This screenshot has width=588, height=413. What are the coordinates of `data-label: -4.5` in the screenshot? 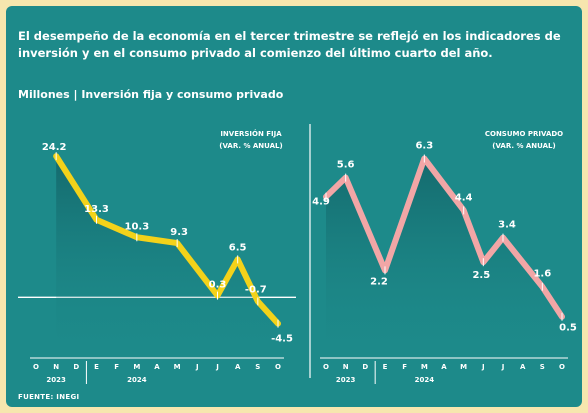 It's located at (282, 339).